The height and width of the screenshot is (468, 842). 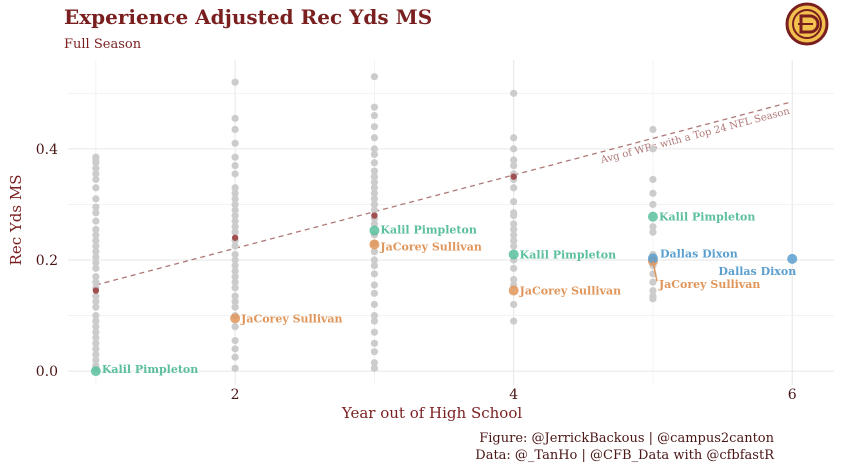 What do you see at coordinates (16, 220) in the screenshot?
I see `y-axis-title: Rec Yds MS` at bounding box center [16, 220].